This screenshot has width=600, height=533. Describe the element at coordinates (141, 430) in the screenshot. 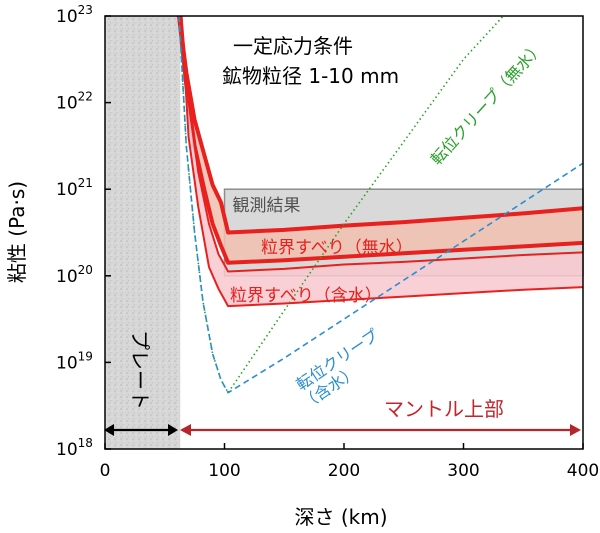

I see `plate-arrow` at that location.